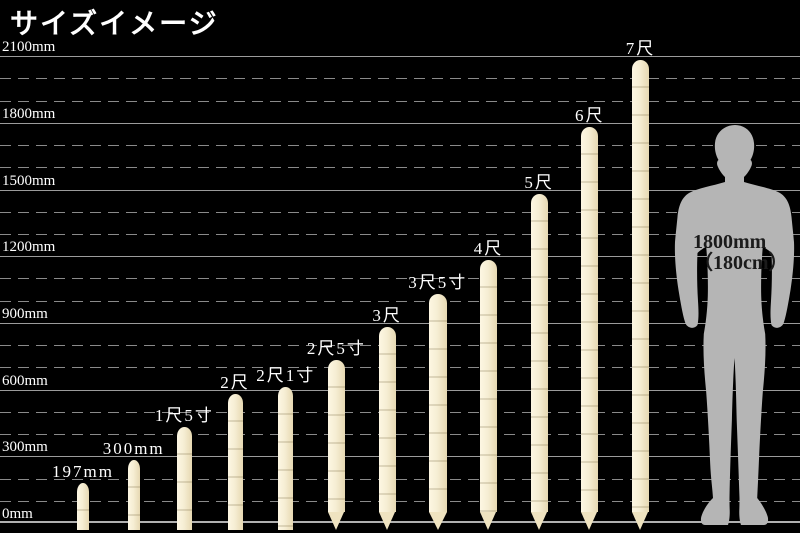 Image resolution: width=800 pixels, height=533 pixels. I want to click on human-figure-silhouette: 1800mm （180cm）, so click(730, 326).